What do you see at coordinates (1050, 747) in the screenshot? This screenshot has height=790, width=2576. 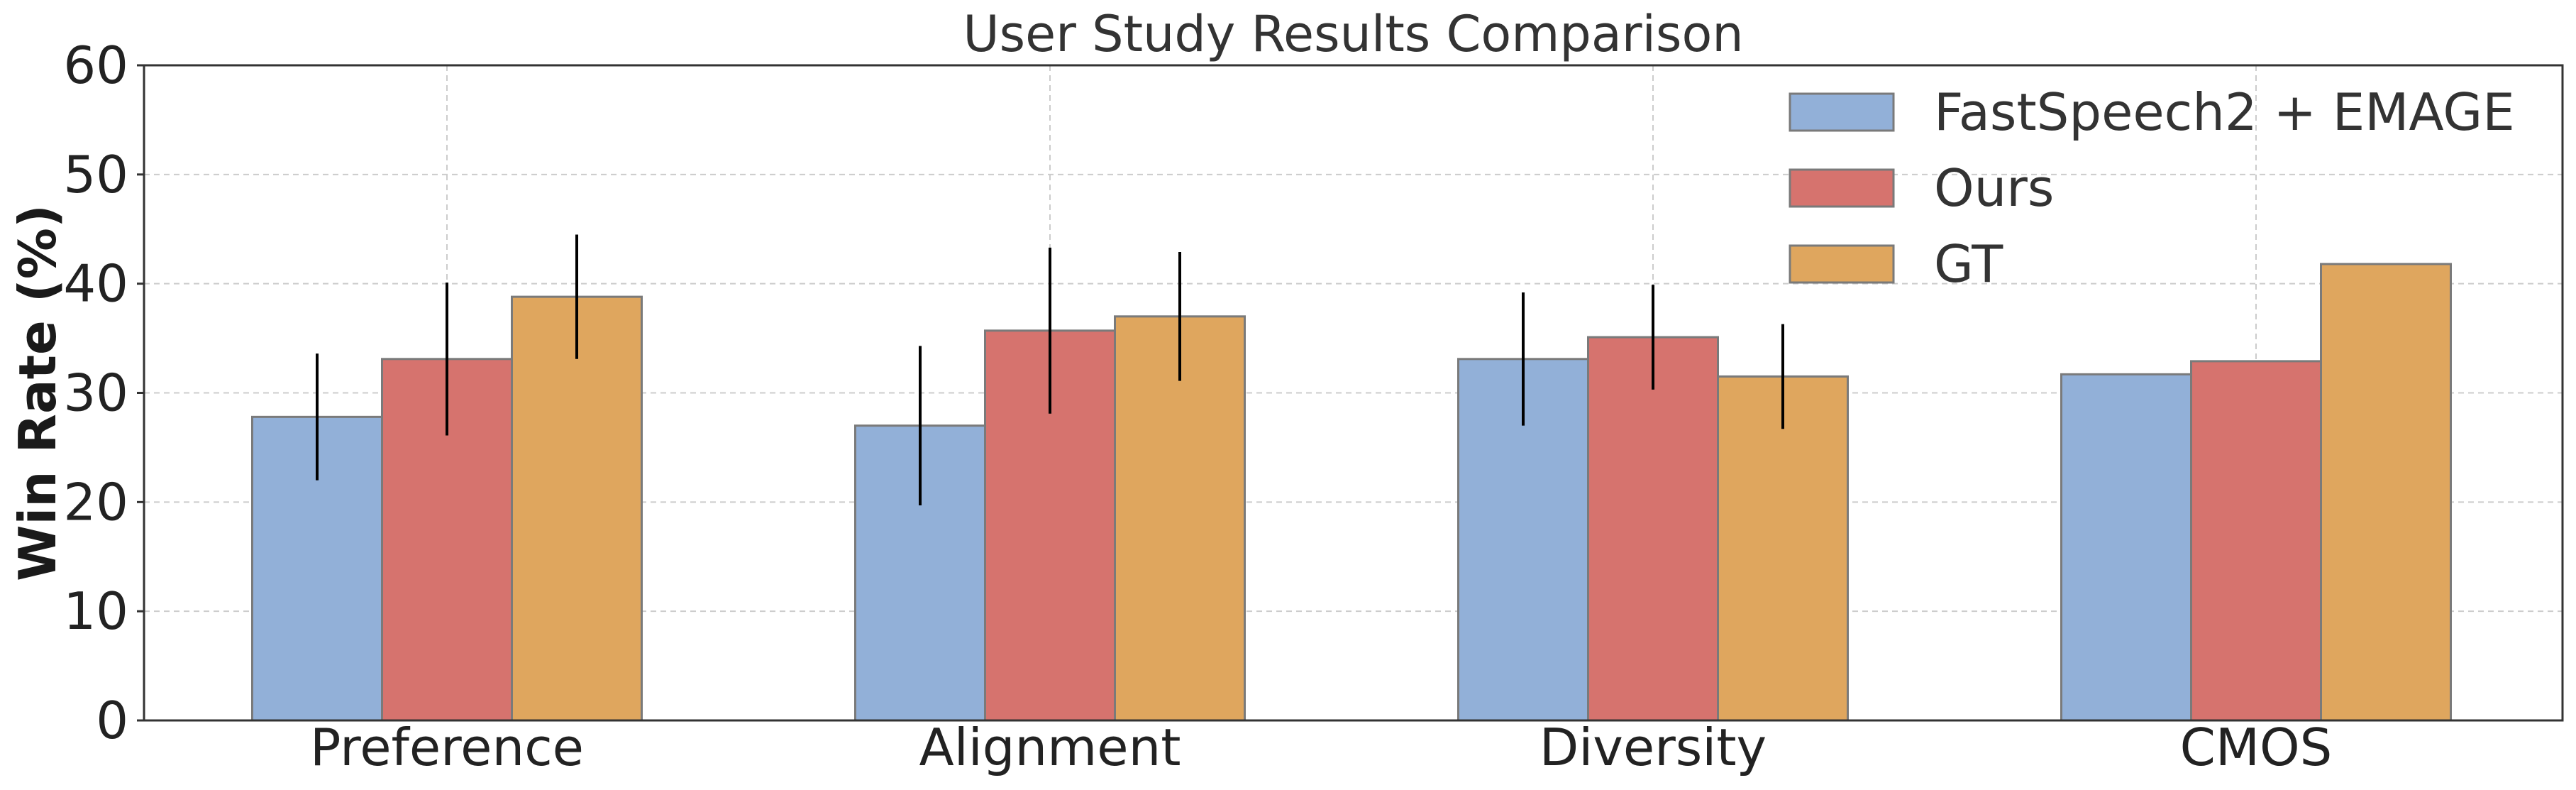 I see `x-tick-label: Alignment` at bounding box center [1050, 747].